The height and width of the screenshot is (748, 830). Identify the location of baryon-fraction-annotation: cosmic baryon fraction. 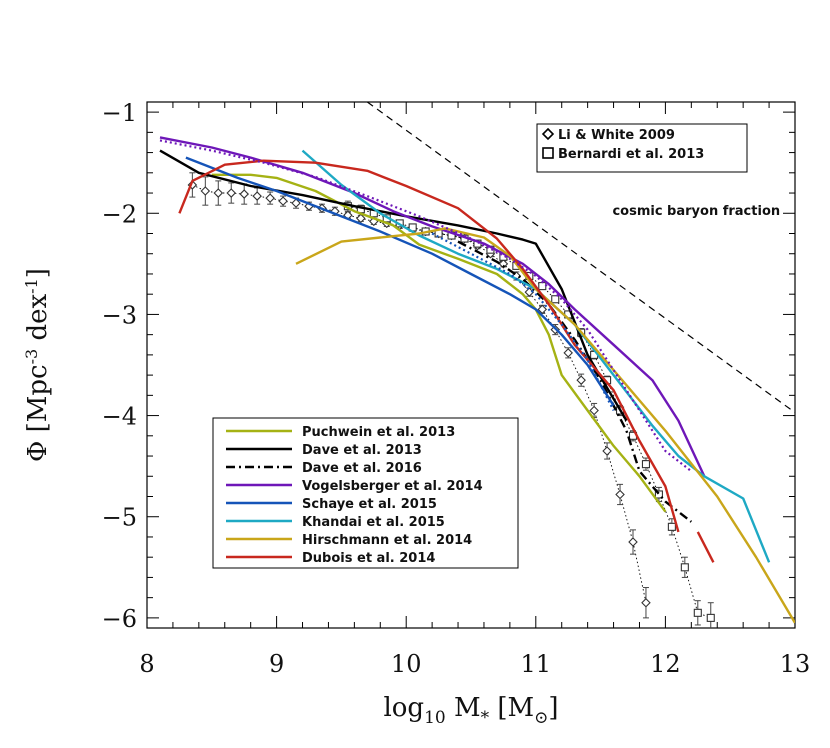
(696, 211).